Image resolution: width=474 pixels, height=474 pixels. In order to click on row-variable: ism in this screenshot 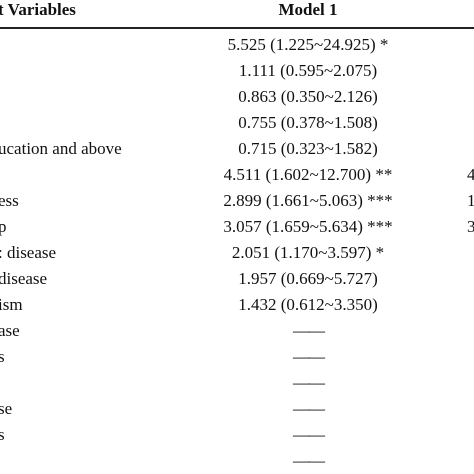, I will do `click(11, 304)`.